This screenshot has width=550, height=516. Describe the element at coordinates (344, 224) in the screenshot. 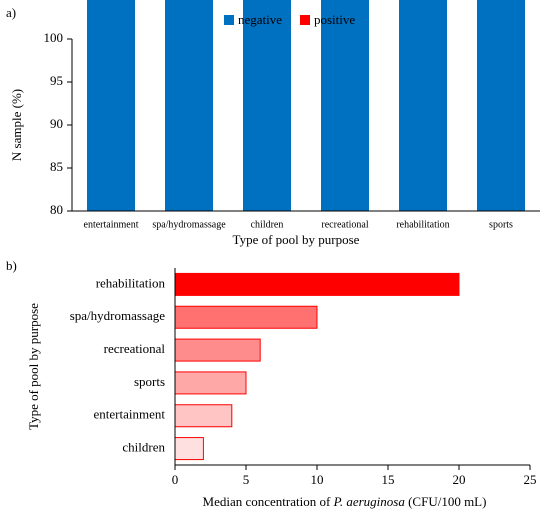

I see `x-tick-label: recreational` at that location.